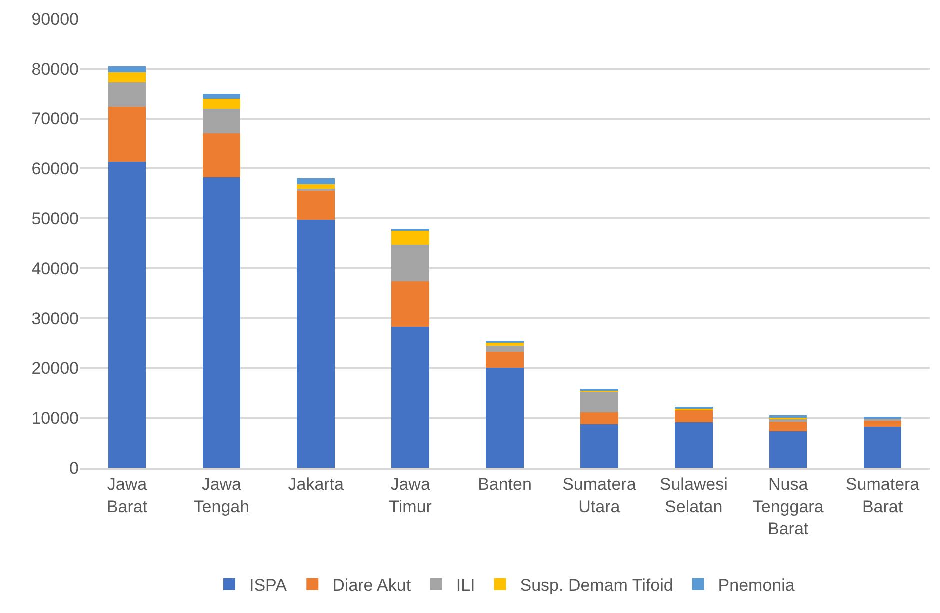 The image size is (940, 613). Describe the element at coordinates (372, 585) in the screenshot. I see `legend-label: Diare Akut` at that location.